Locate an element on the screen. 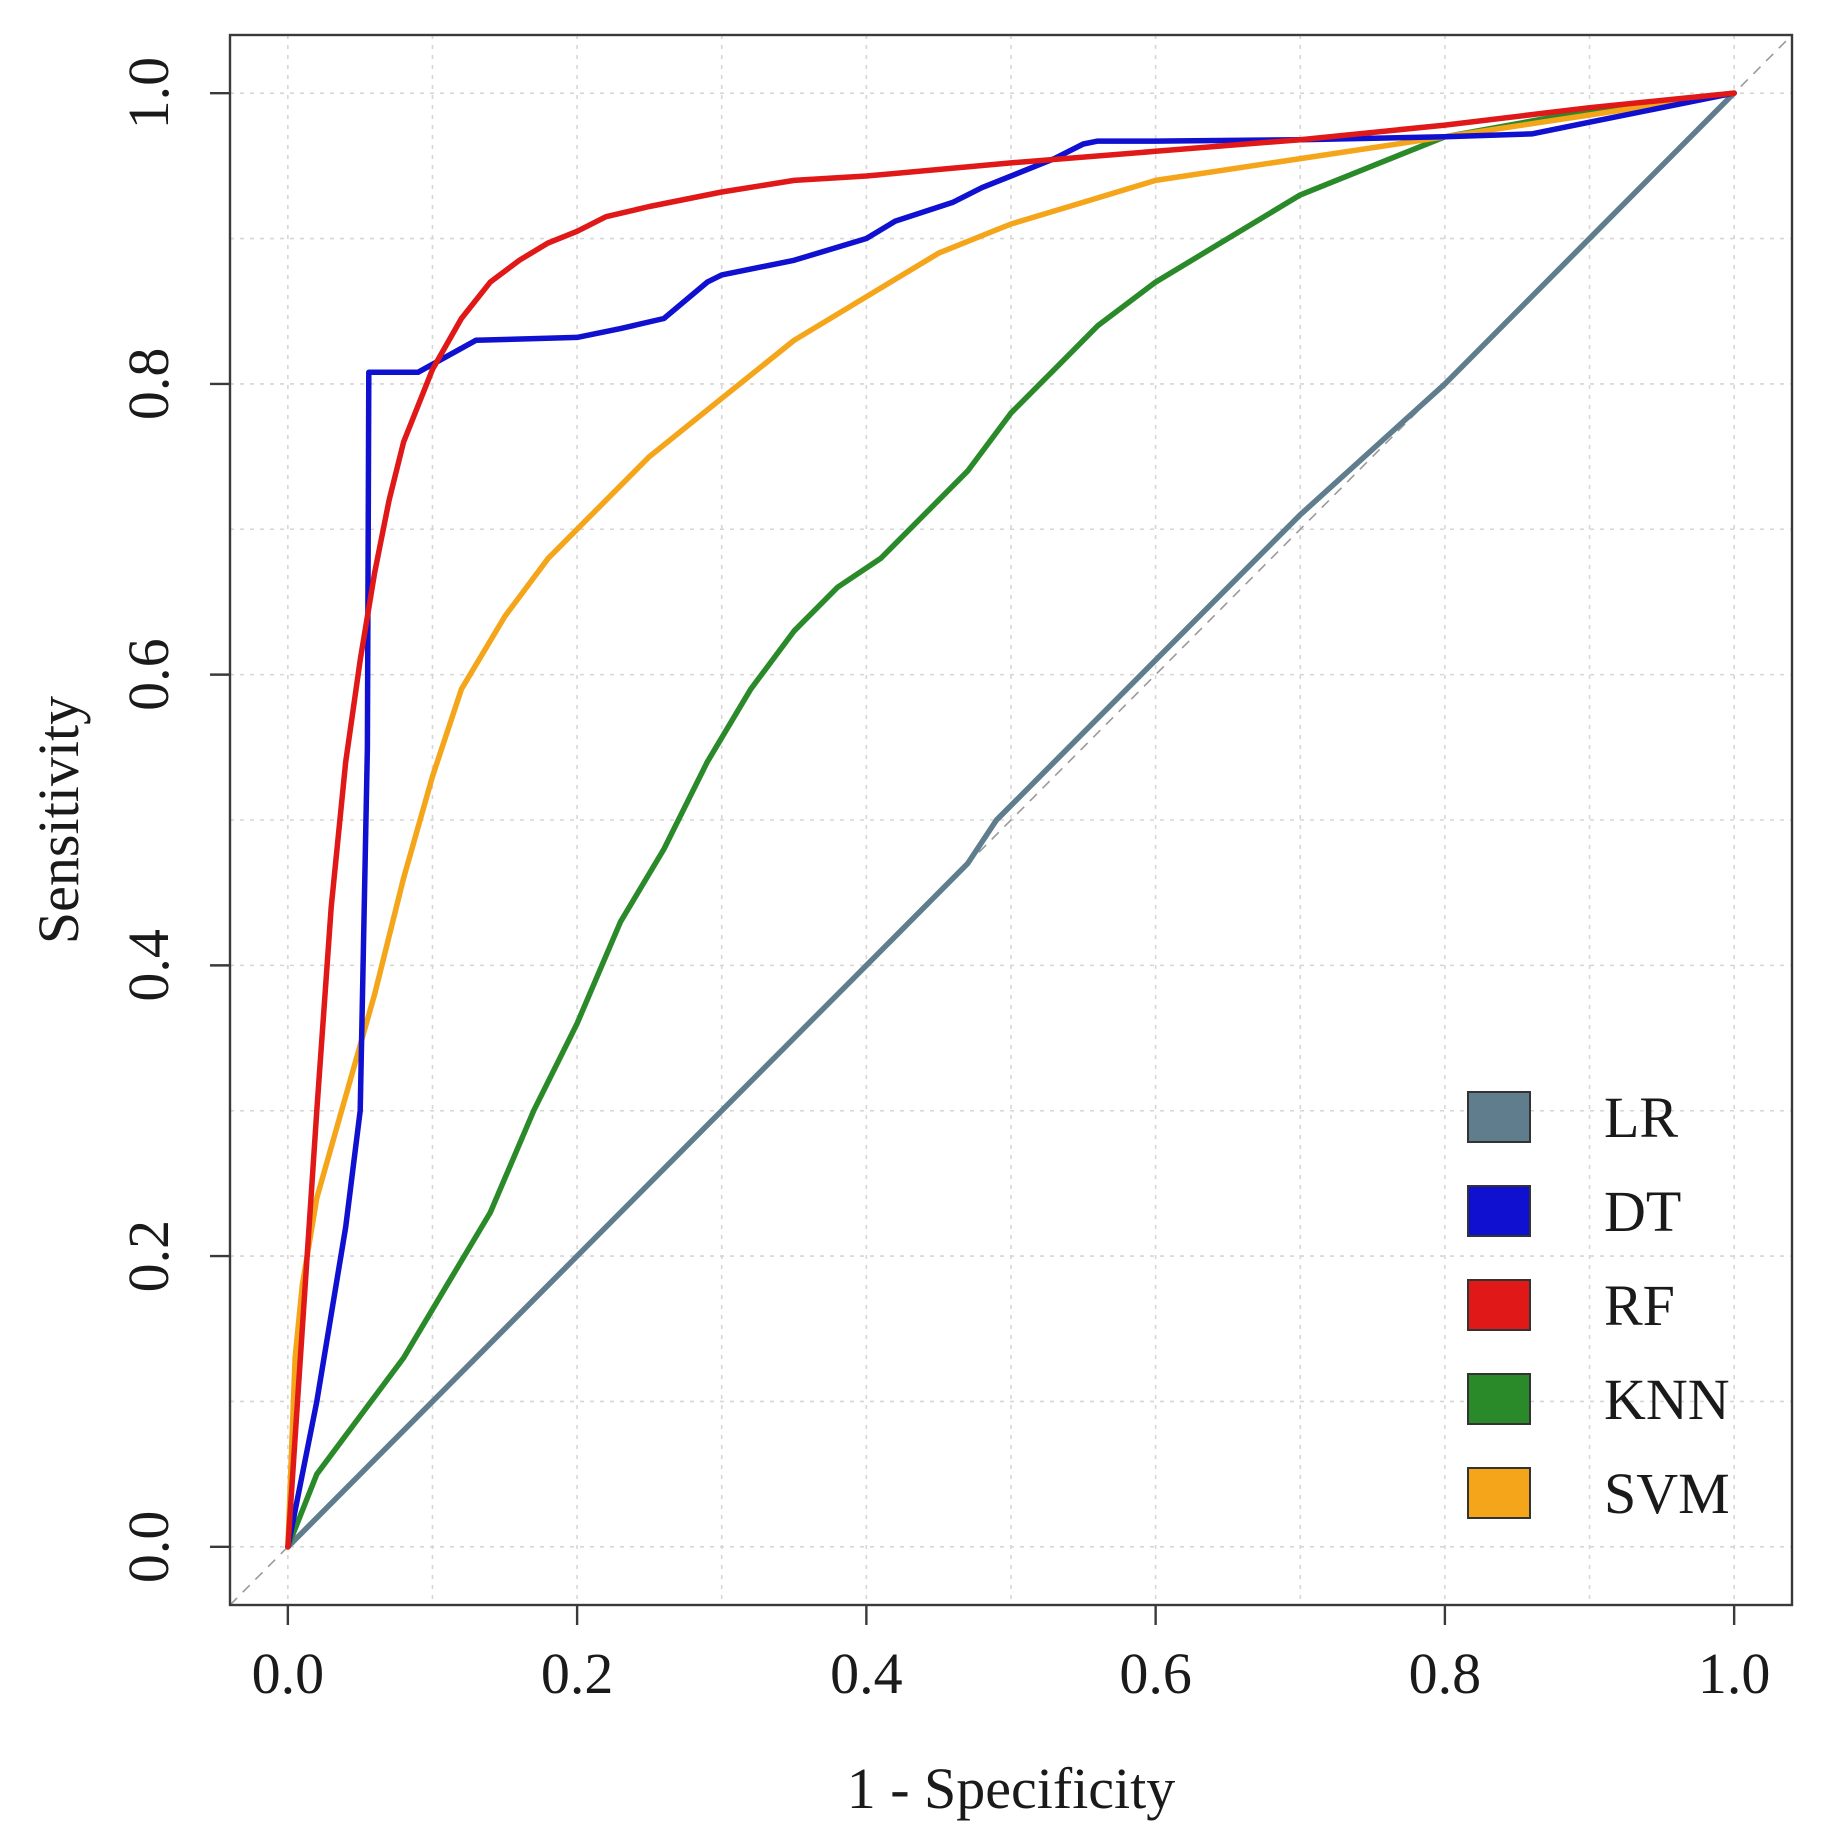 This screenshot has width=1821, height=1833. y-tick-label: 0.6 is located at coordinates (148, 674).